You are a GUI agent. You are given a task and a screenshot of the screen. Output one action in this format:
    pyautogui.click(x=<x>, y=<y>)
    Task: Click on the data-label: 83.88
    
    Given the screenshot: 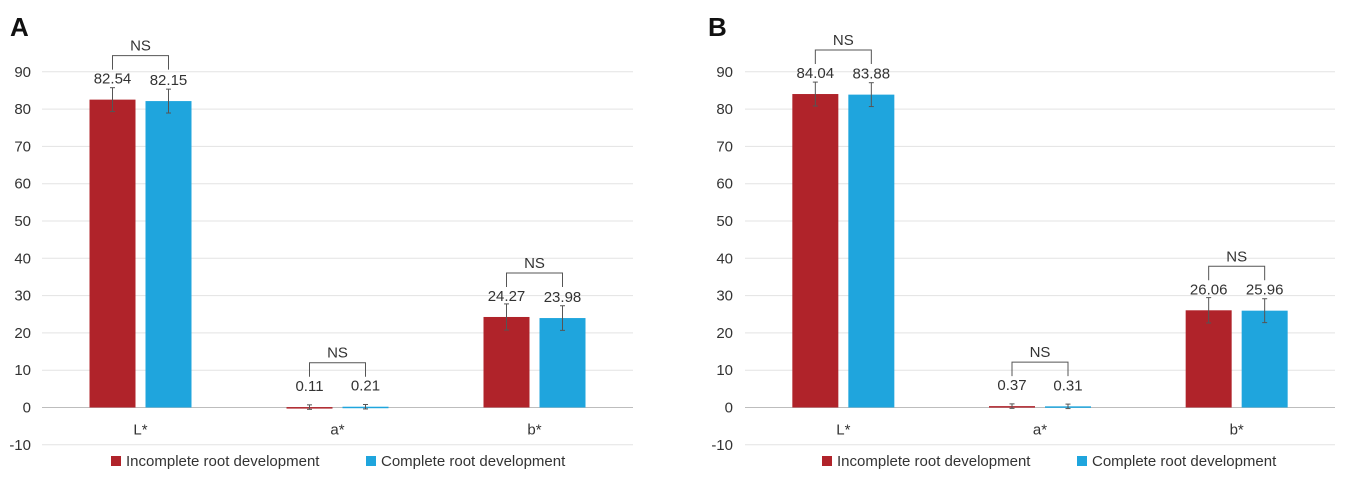 What is the action you would take?
    pyautogui.click(x=872, y=74)
    